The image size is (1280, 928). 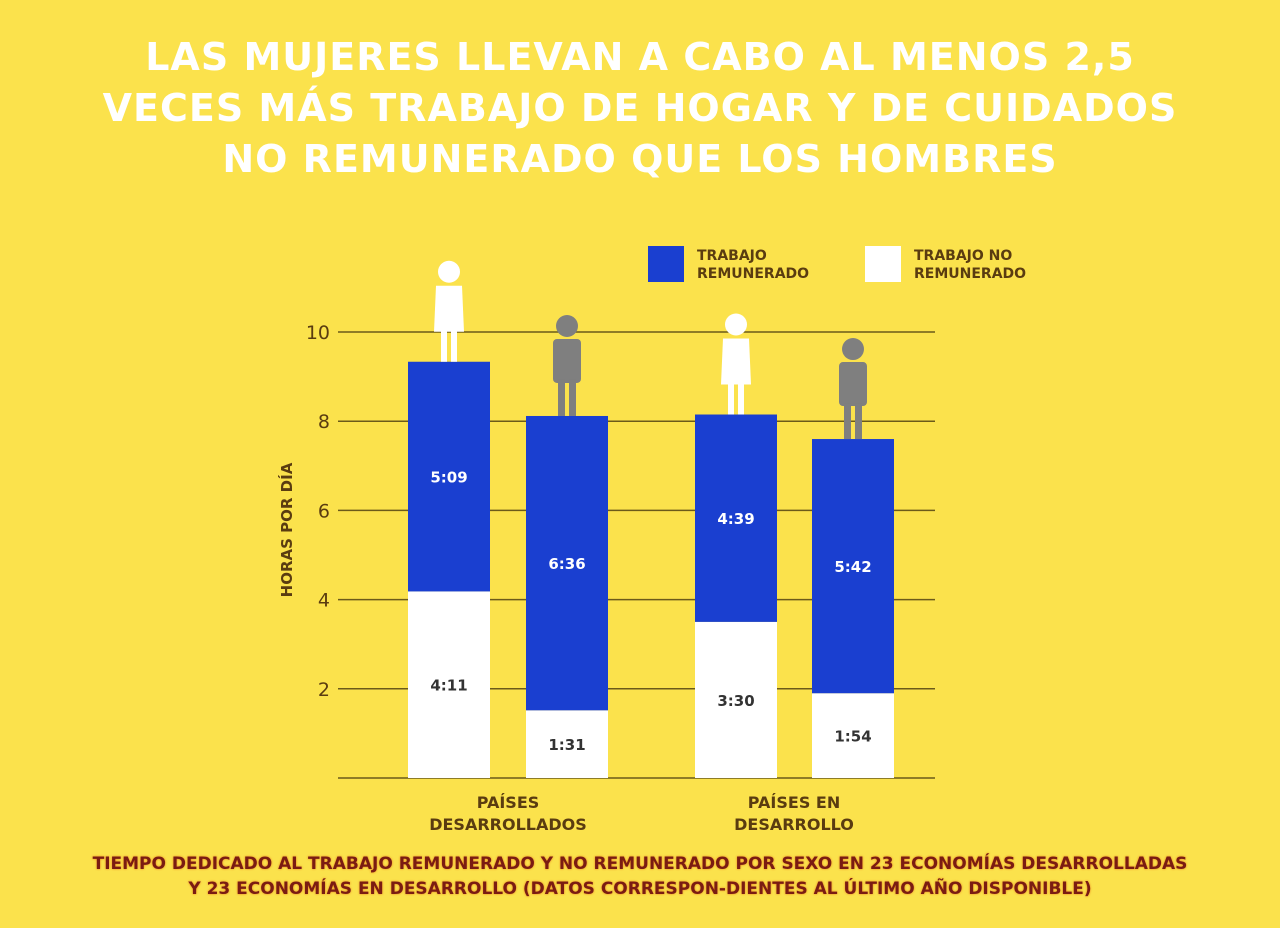 What do you see at coordinates (640, 159) in the screenshot?
I see `title-line: NO REMUNERADO QUE LOS HOMBRES` at bounding box center [640, 159].